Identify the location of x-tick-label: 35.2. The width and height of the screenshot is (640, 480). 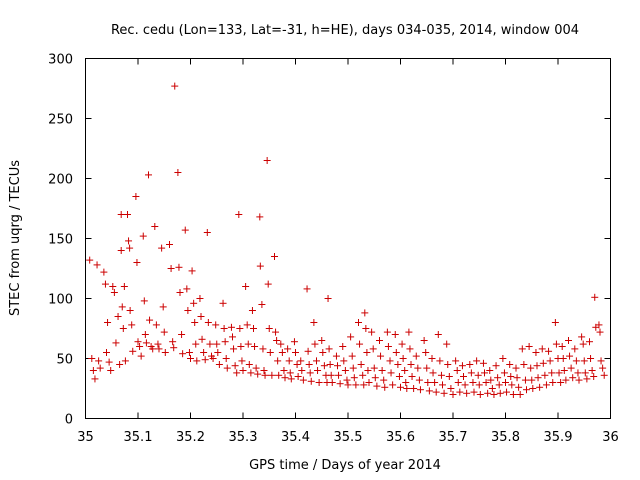
(190, 437).